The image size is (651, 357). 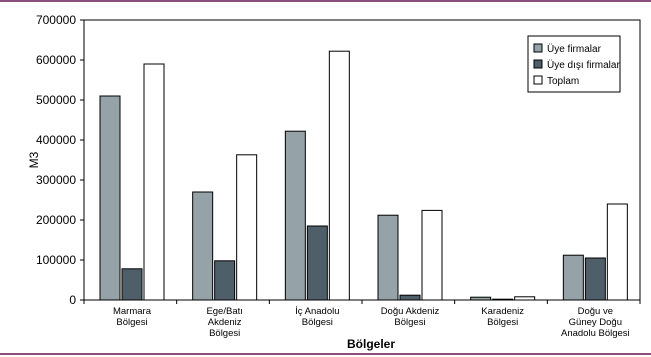 I want to click on y-tick-label: 200000, so click(x=56, y=220).